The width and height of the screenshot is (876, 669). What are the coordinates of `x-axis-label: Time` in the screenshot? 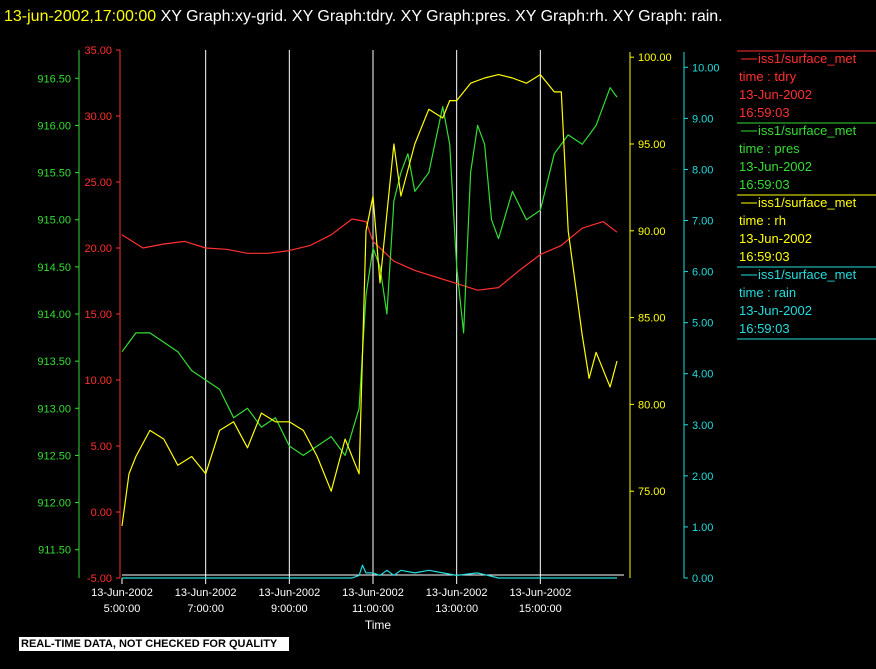 It's located at (378, 625).